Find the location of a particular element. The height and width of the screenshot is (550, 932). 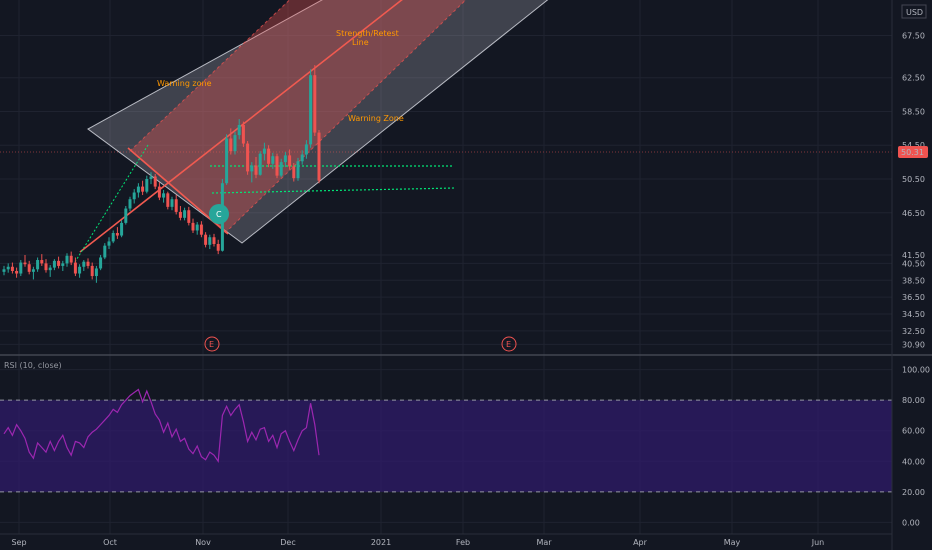

time-axis: Sep Oct Nov Dec 2021 Feb Mar Apr May Jun is located at coordinates (417, 542).